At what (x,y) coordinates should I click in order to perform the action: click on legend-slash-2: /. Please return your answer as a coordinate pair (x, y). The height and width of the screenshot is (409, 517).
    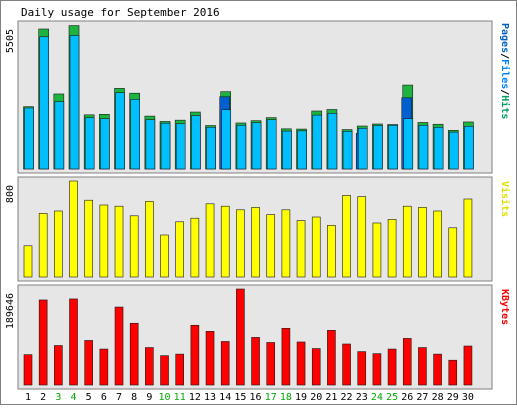
    Looking at the image, I should click on (504, 92).